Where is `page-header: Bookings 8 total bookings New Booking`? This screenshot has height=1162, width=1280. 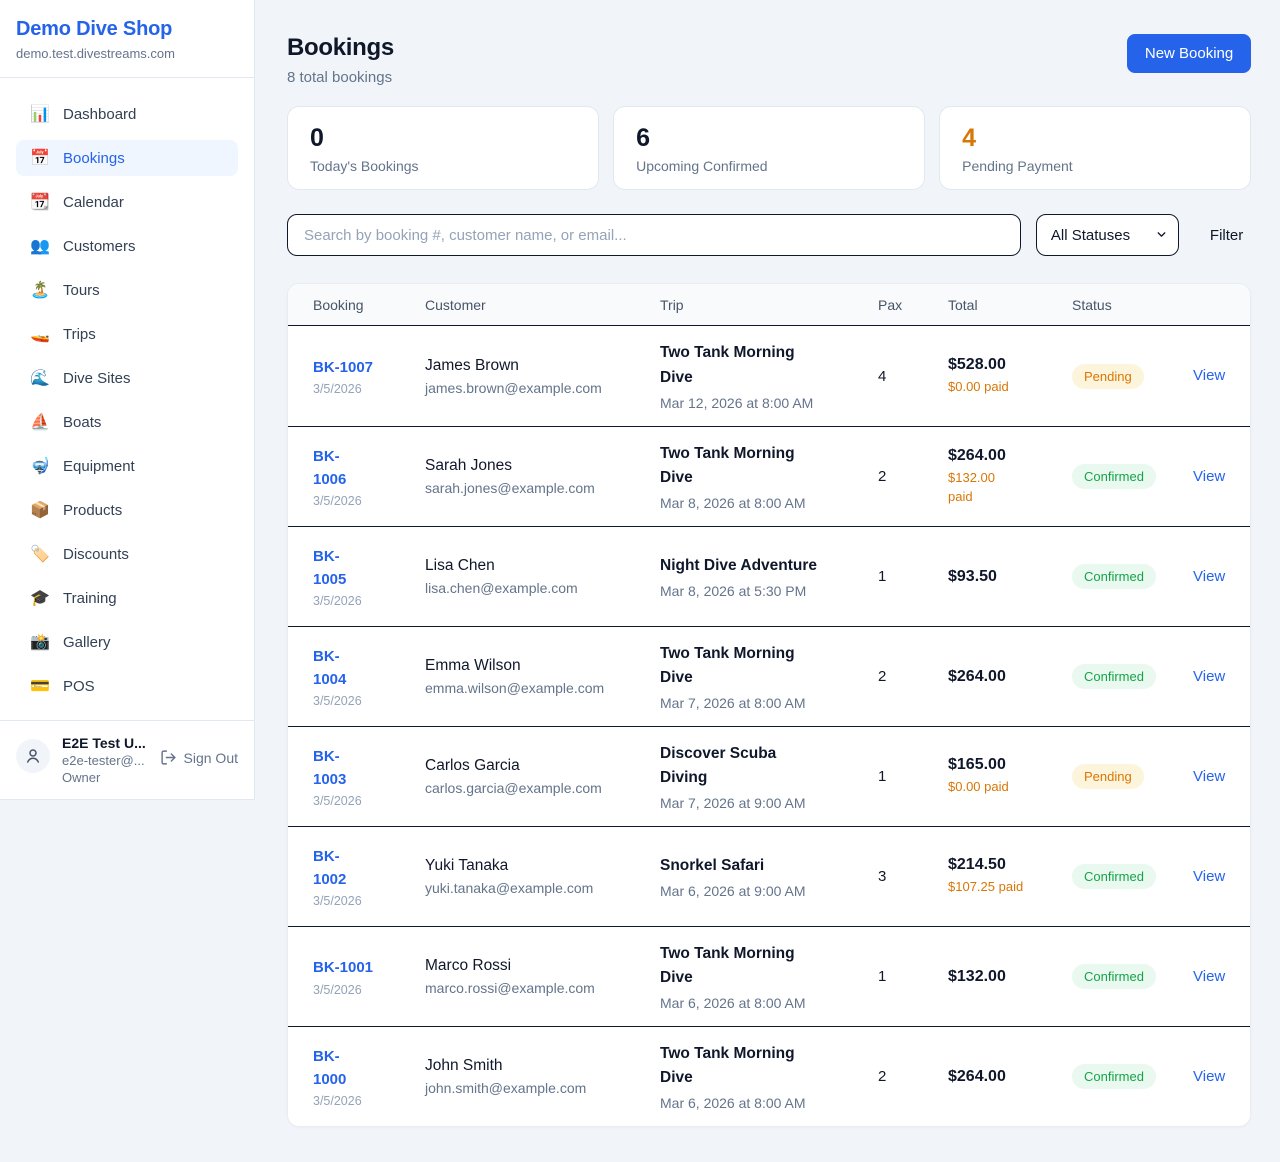
page-header: Bookings 8 total bookings New Booking is located at coordinates (769, 60).